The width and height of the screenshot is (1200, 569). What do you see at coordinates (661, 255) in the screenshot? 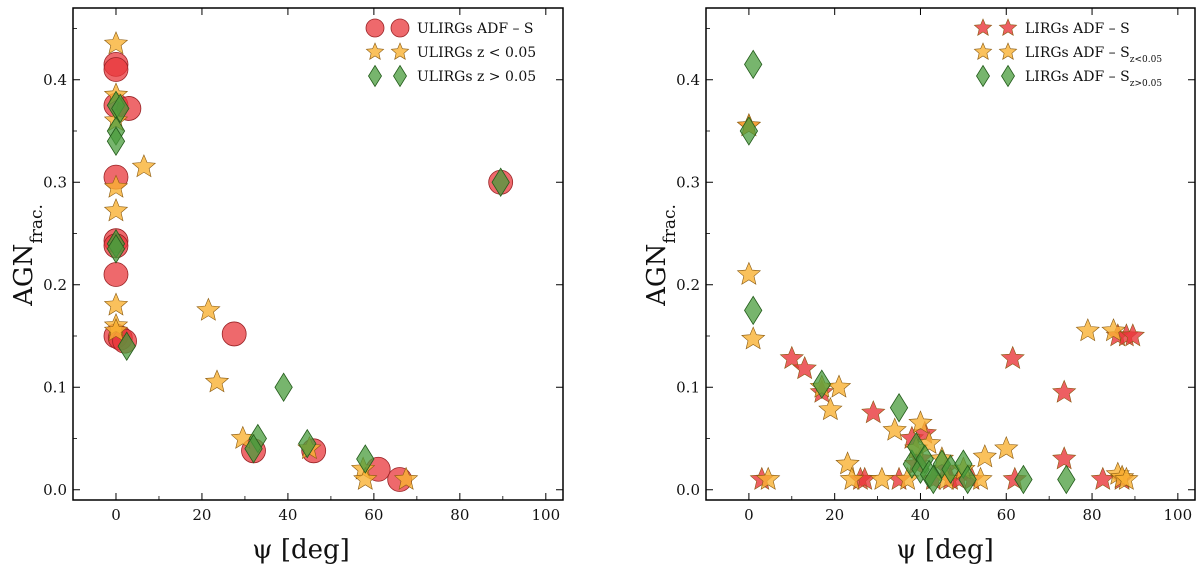
I see `right-y-axis-label: AGNfrac.` at bounding box center [661, 255].